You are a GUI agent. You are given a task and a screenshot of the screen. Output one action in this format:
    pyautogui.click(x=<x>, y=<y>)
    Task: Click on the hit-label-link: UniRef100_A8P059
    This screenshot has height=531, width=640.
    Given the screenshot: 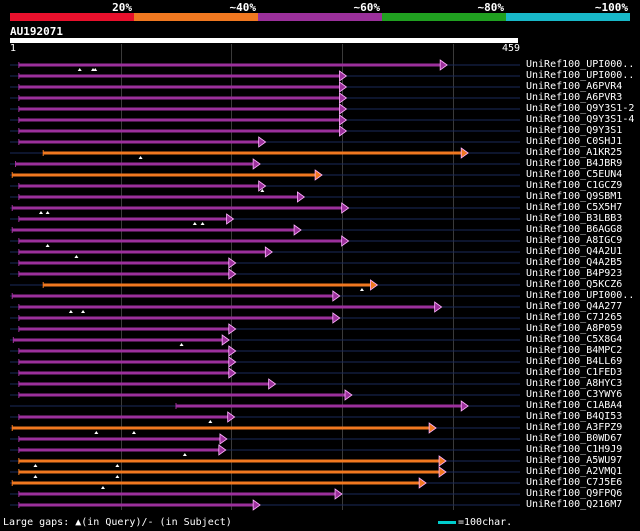 What is the action you would take?
    pyautogui.click(x=574, y=328)
    